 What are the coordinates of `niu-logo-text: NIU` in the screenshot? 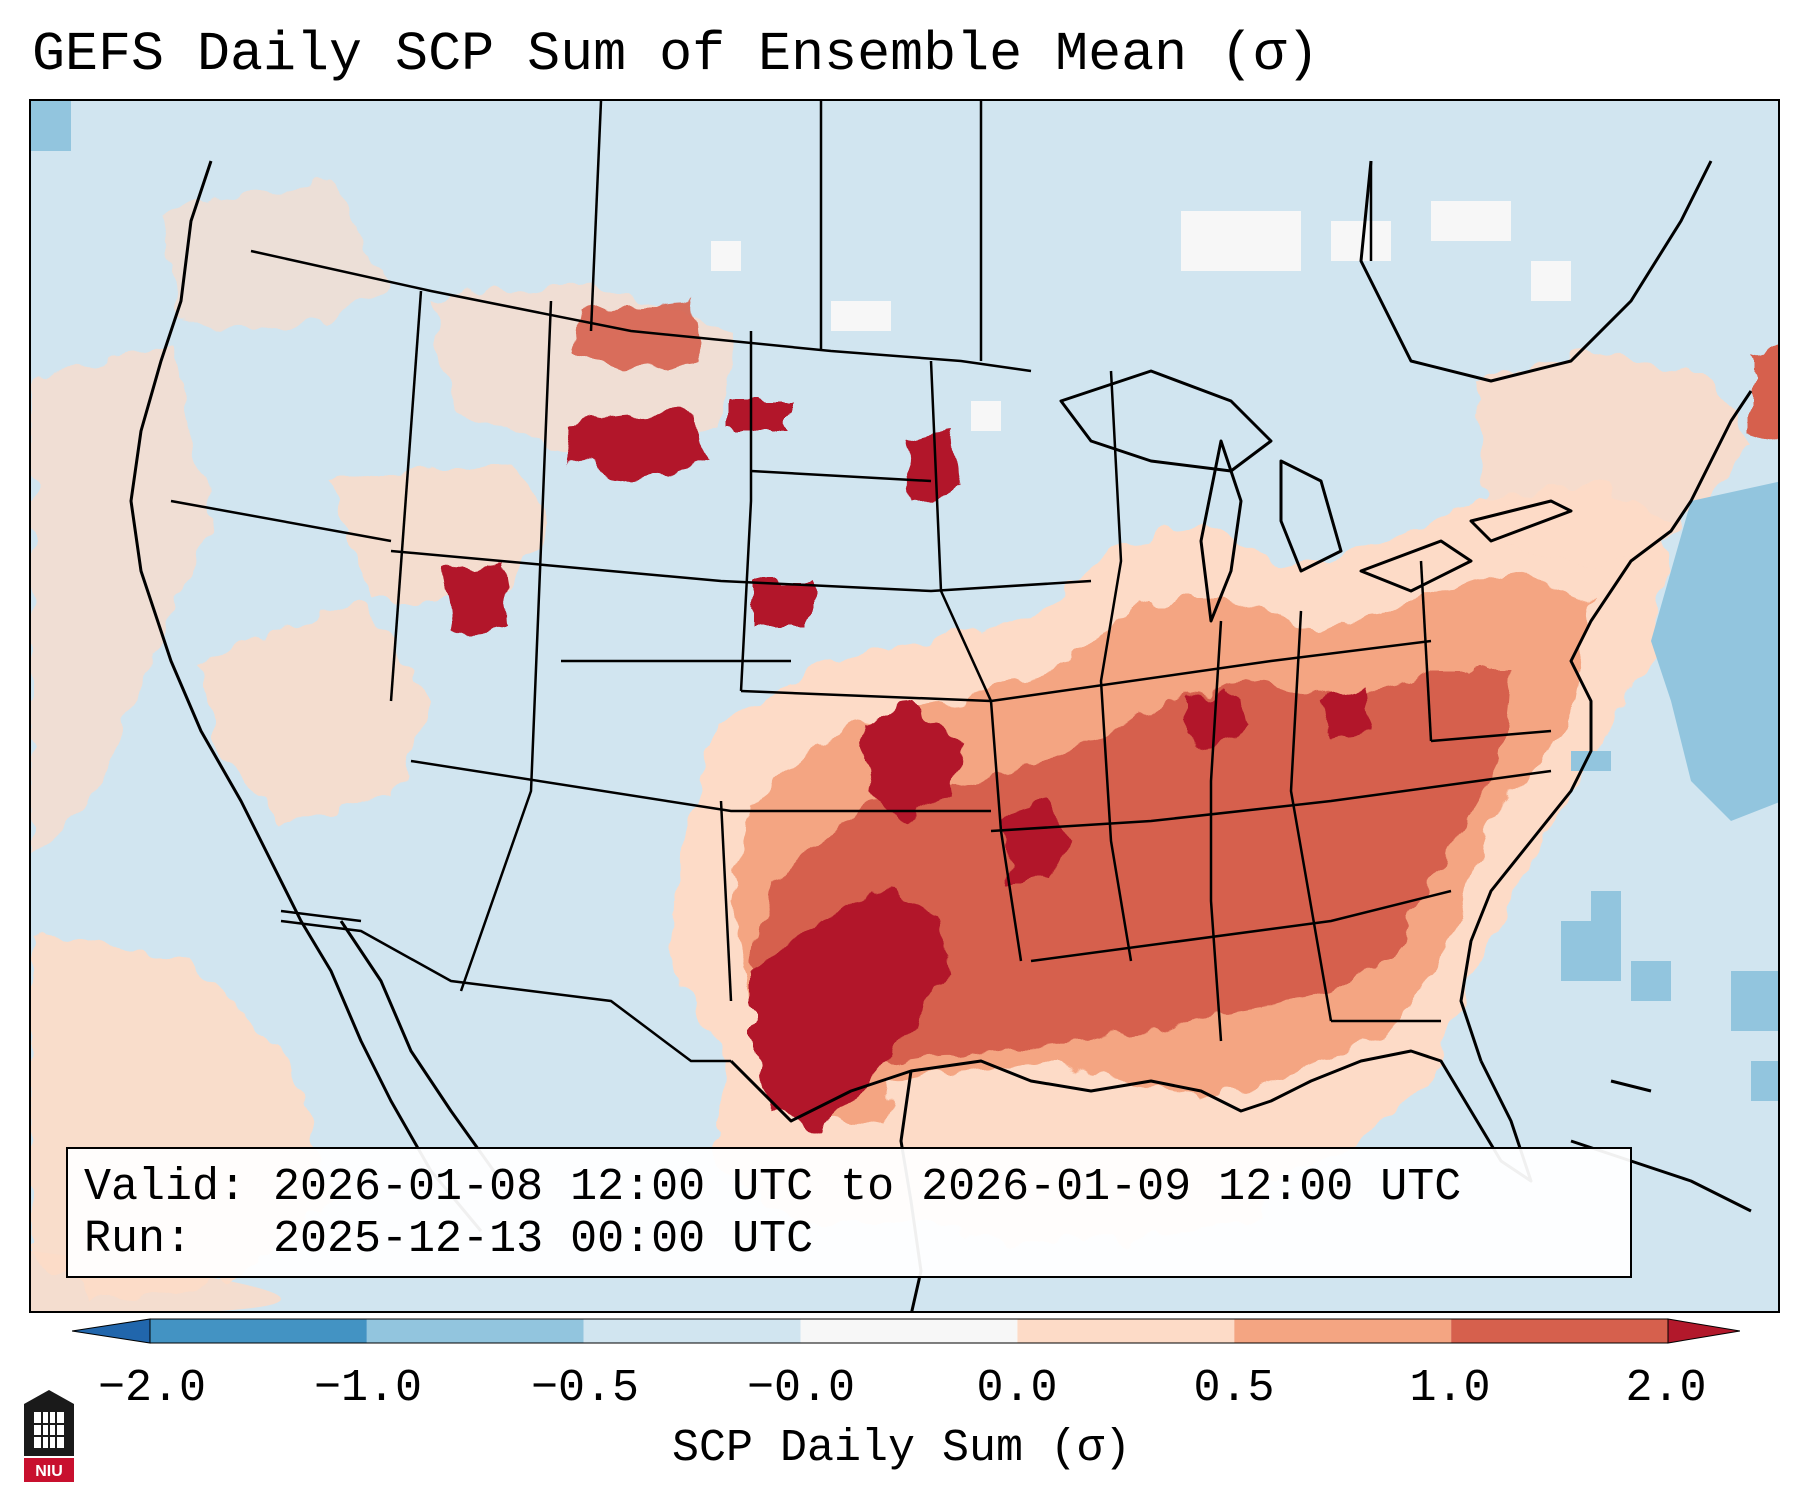 It's located at (49, 1471).